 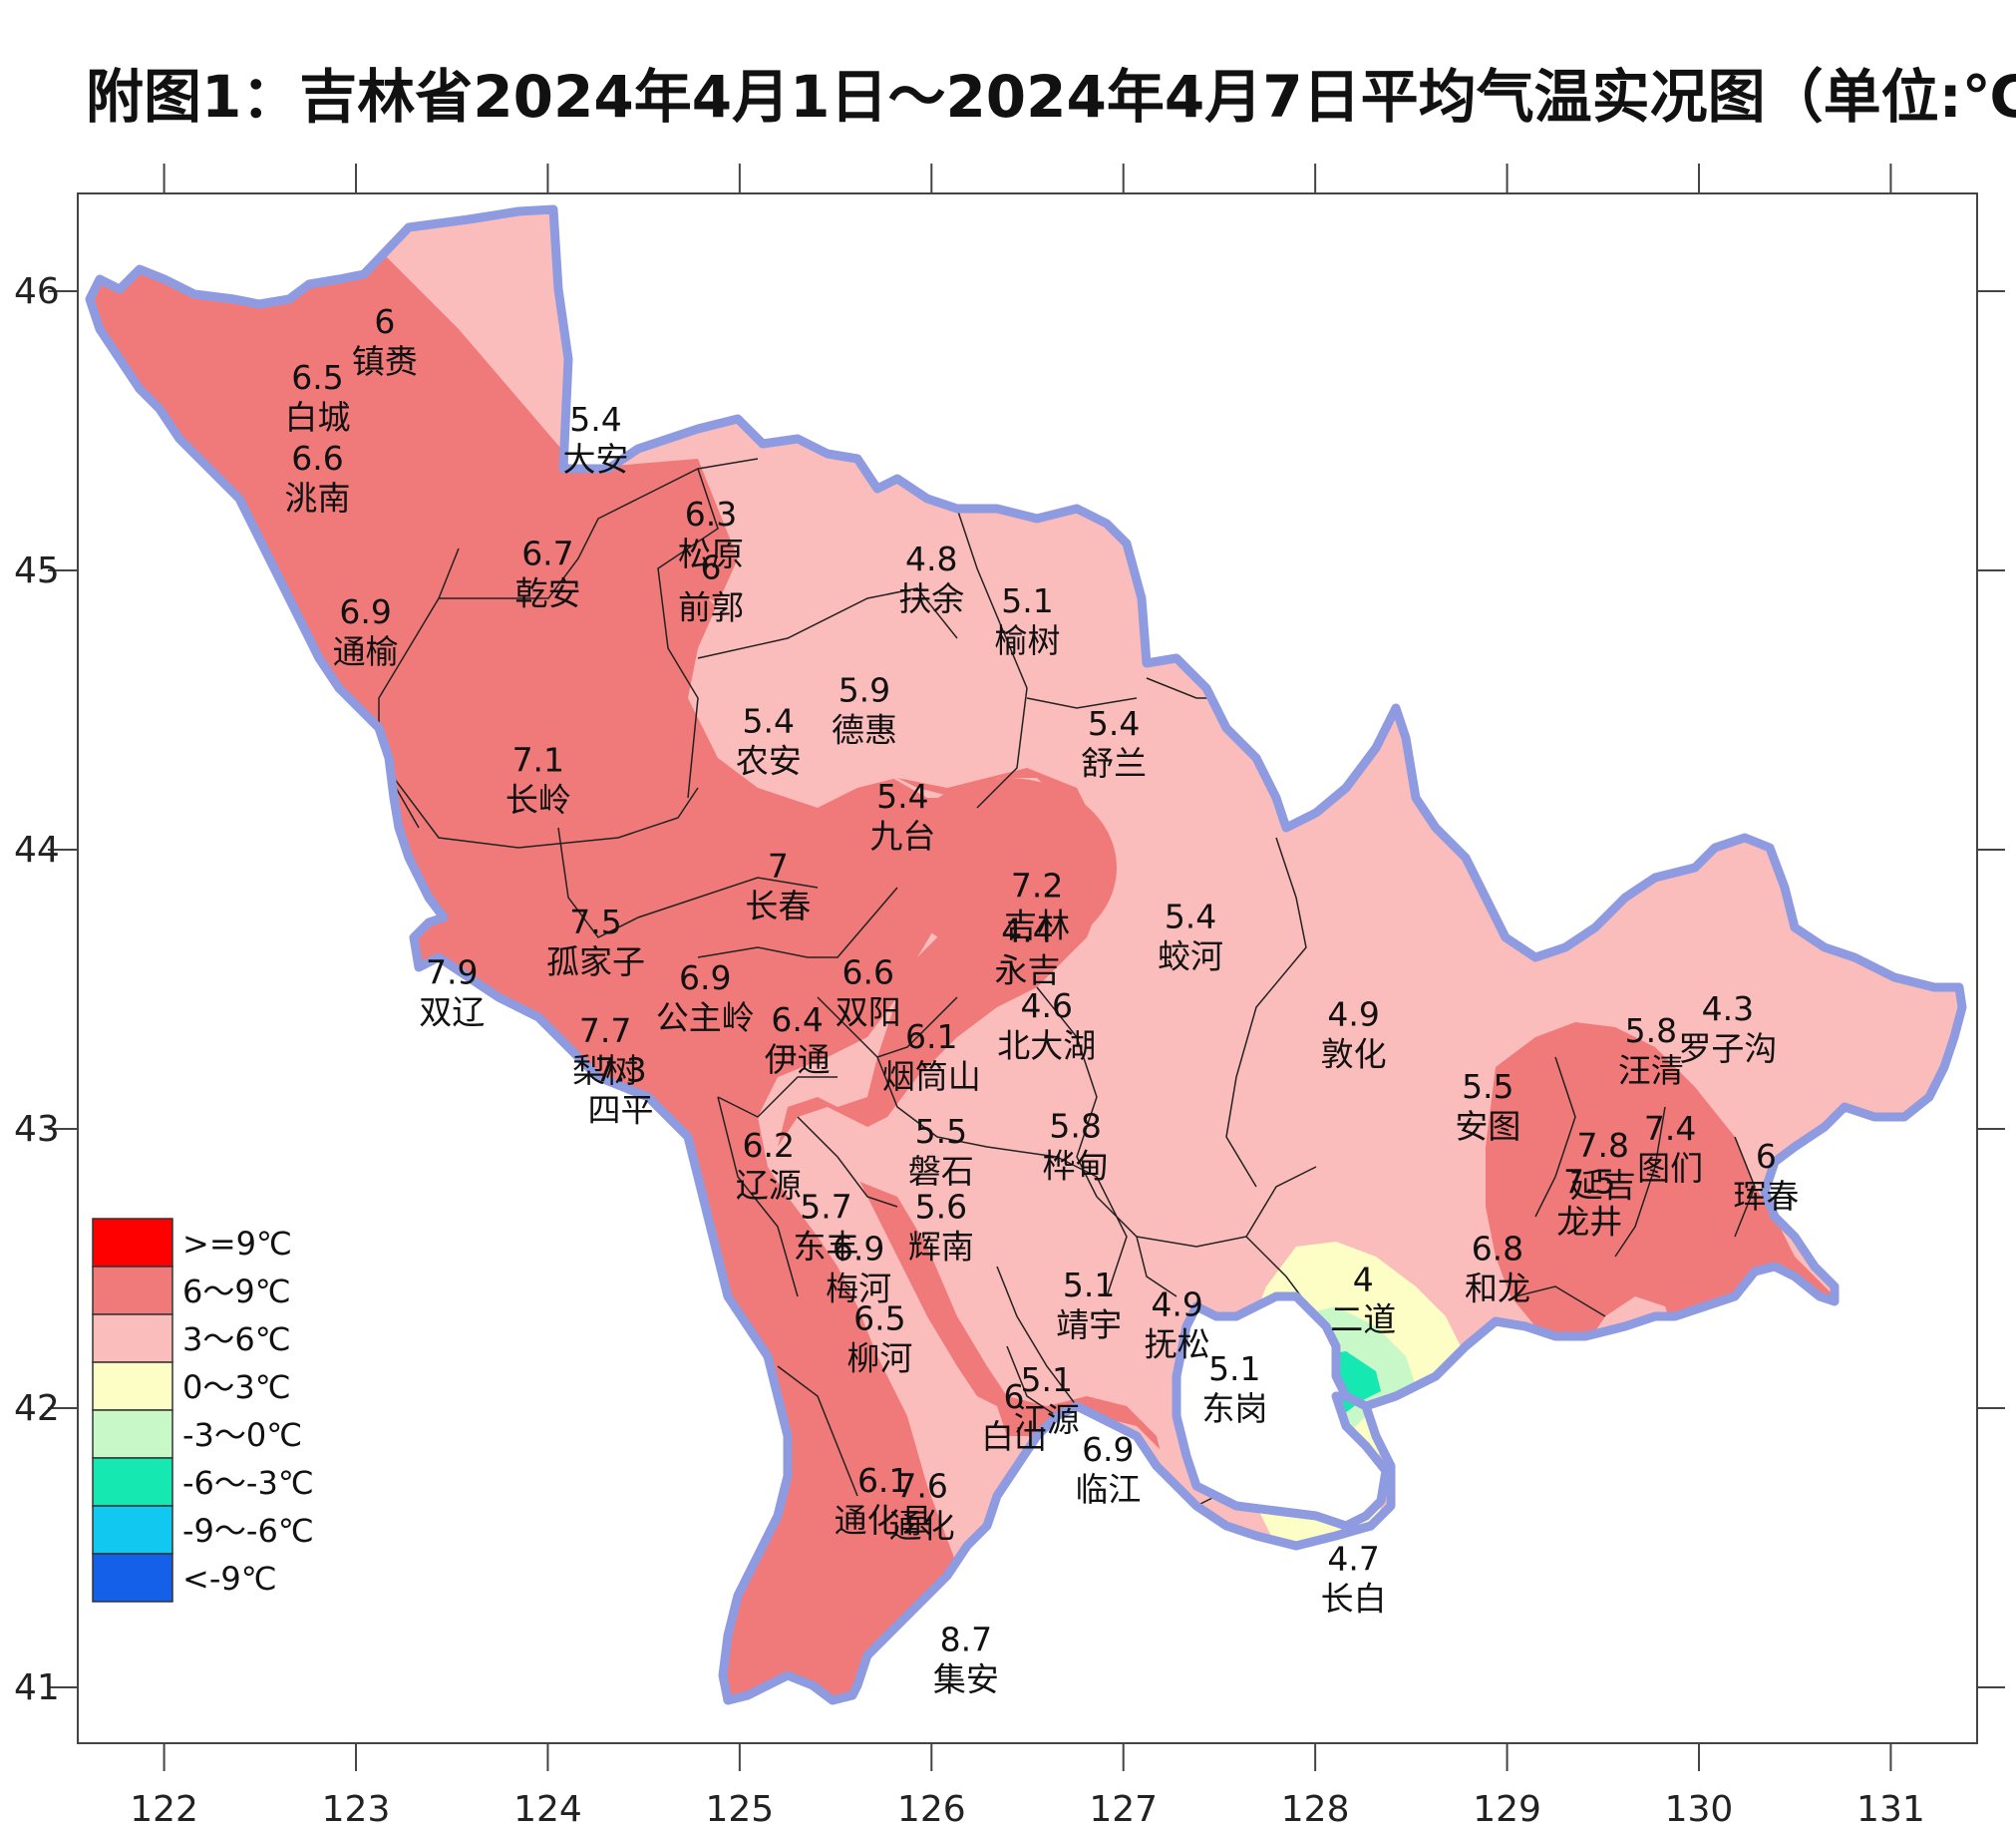 I want to click on station-value: 7.9, so click(x=452, y=971).